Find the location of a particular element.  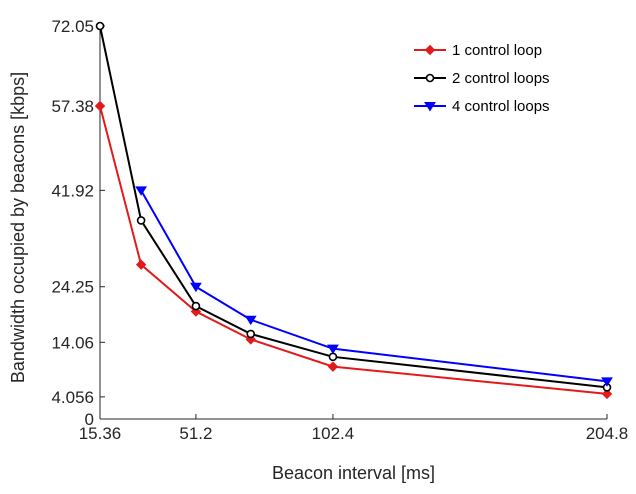

legend-item-1: 1 control loop is located at coordinates (478, 50).